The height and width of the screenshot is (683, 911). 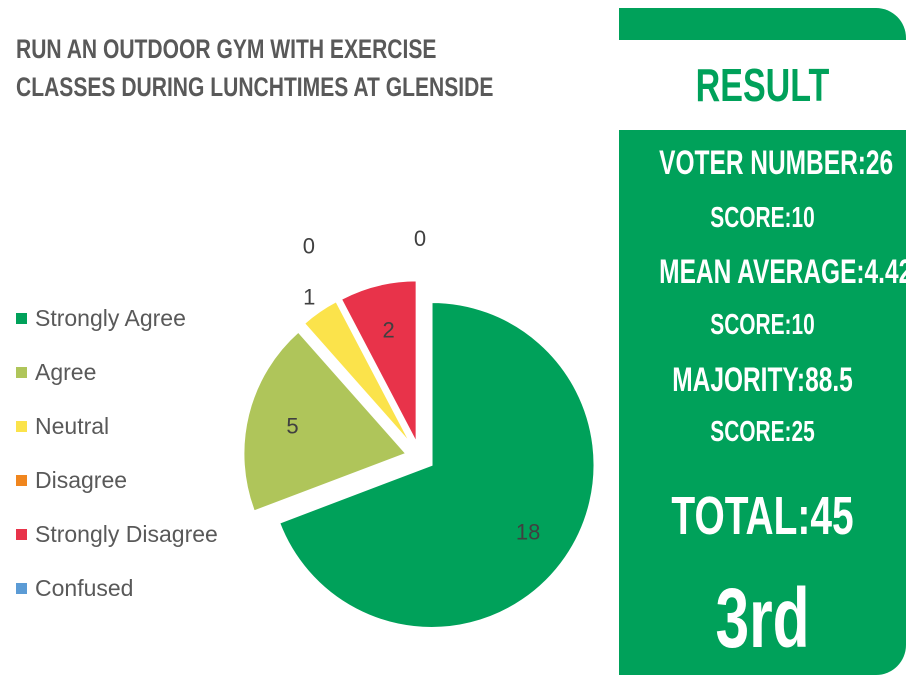 I want to click on title-line-2: CLASSES DURING LUNCHTIMES AT GLENSIDE, so click(x=255, y=87).